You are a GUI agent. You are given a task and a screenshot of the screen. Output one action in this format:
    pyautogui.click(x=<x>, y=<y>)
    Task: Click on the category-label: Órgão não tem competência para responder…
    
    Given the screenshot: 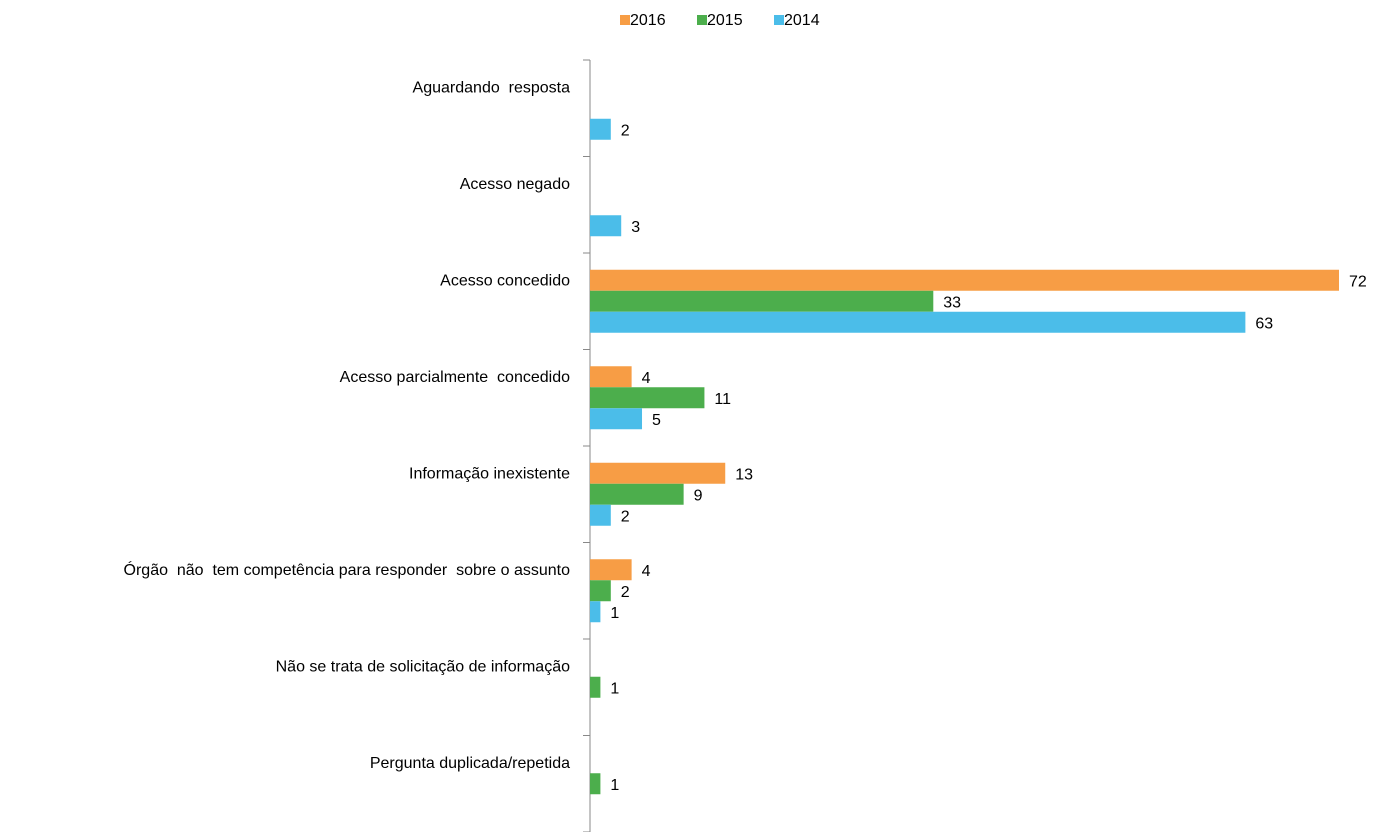 What is the action you would take?
    pyautogui.click(x=347, y=569)
    